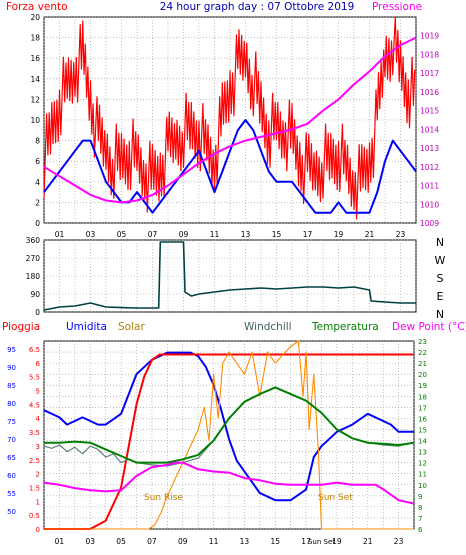 This screenshot has width=466, height=555. Describe the element at coordinates (420, 530) in the screenshot. I see `temperature-tick: 6` at that location.